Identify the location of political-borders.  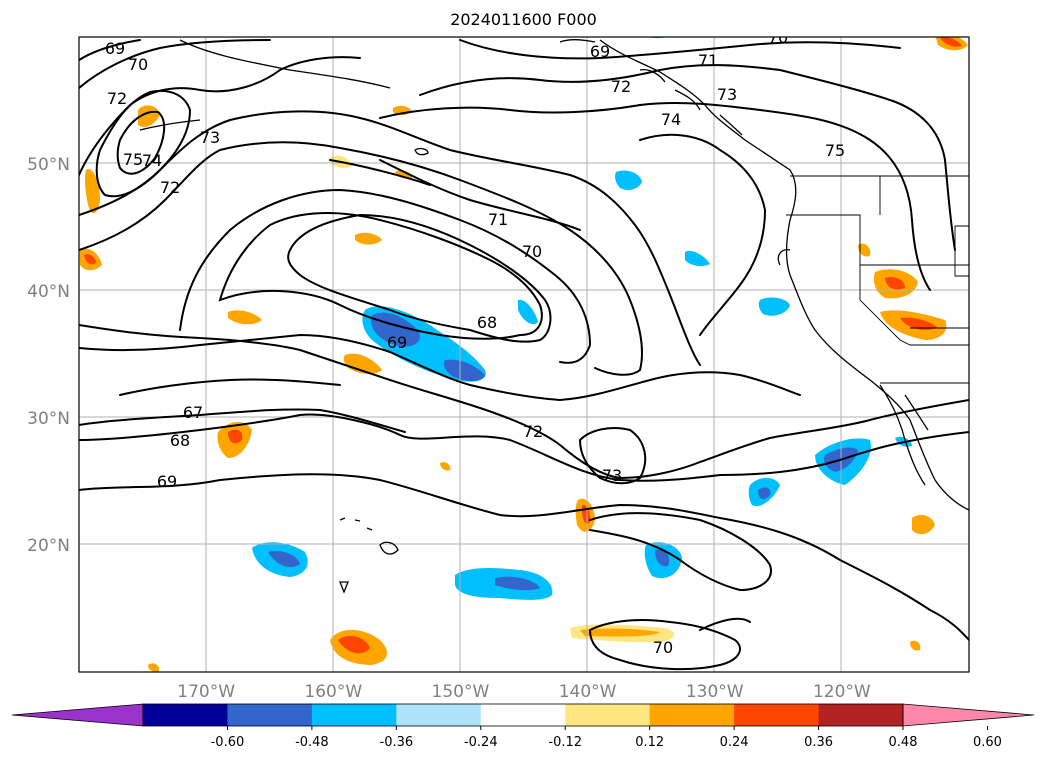
(877, 279).